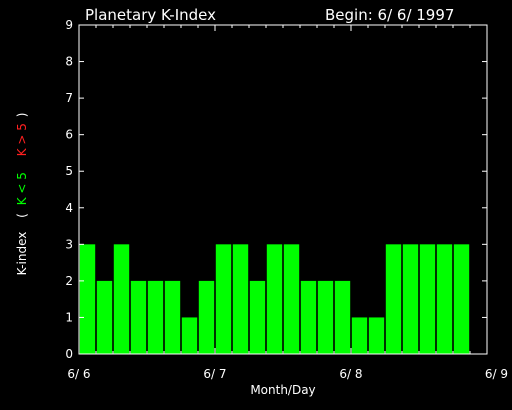  Describe the element at coordinates (22, 254) in the screenshot. I see `y-axis-label-prefix: K-index` at that location.